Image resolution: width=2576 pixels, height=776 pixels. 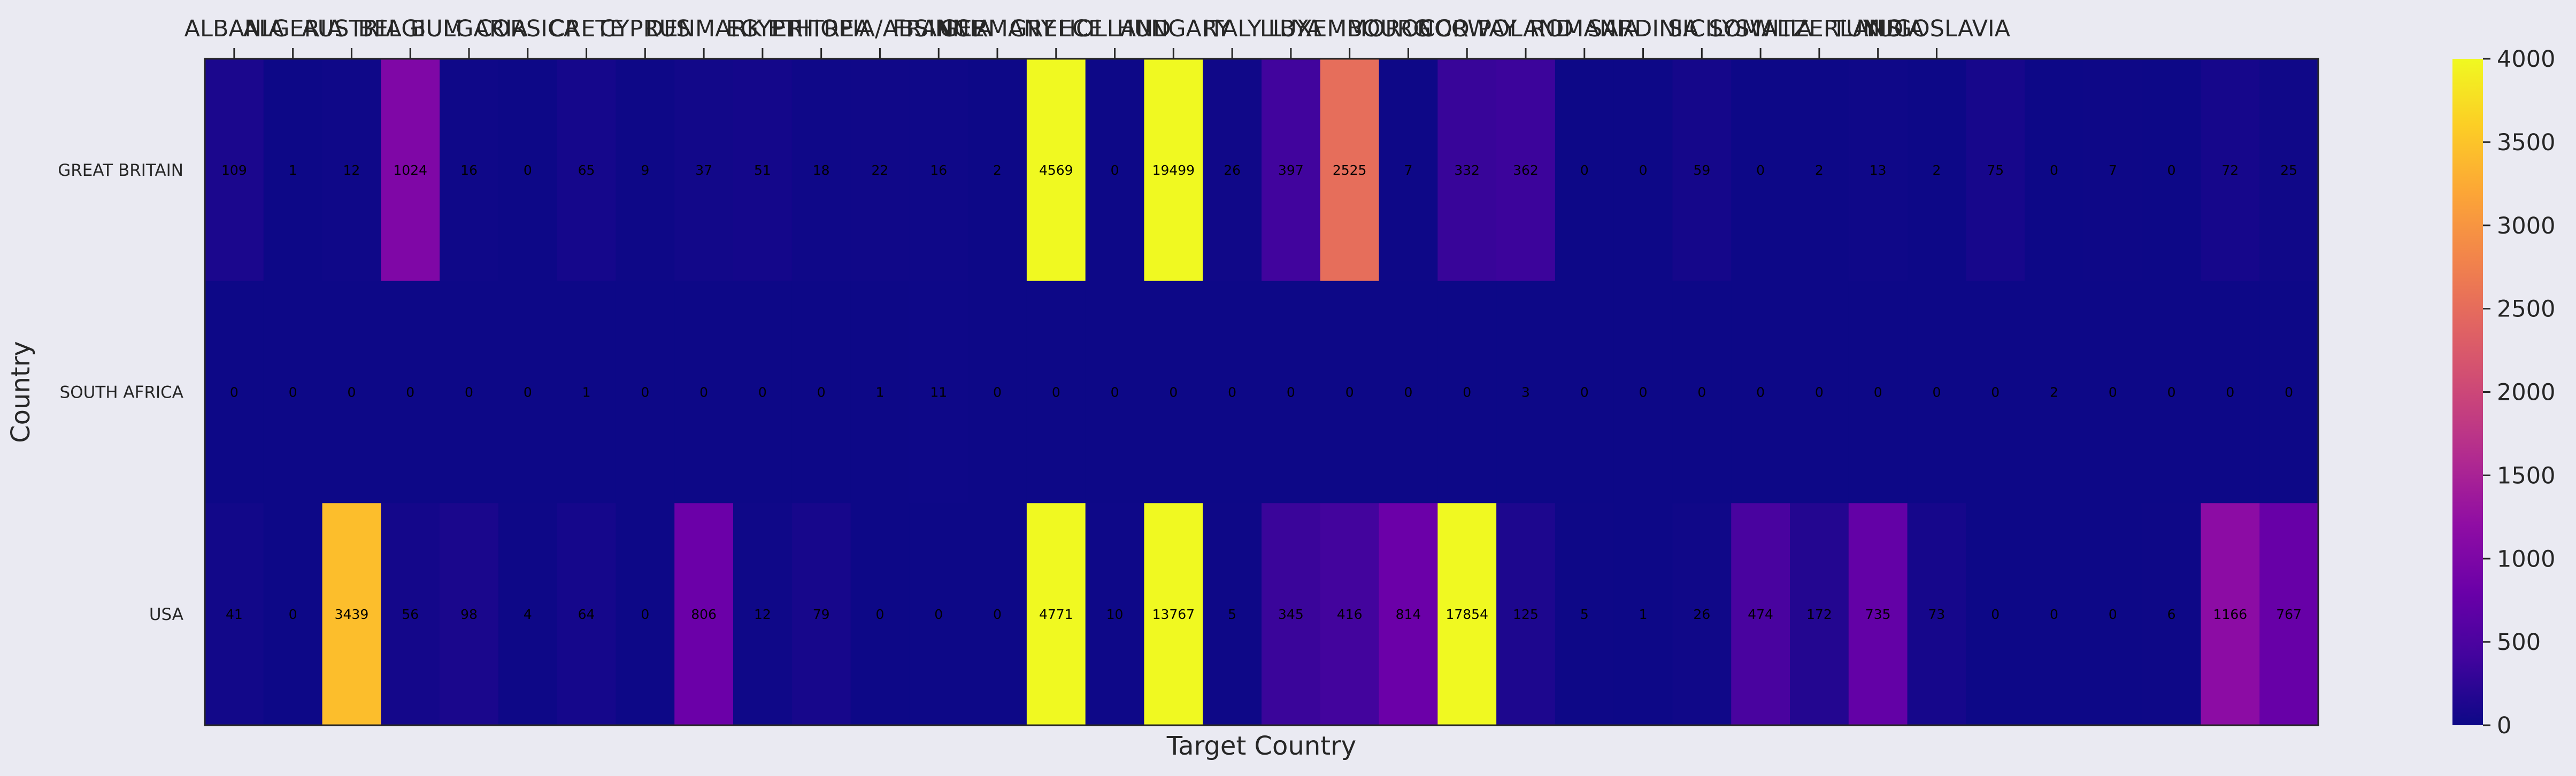 What do you see at coordinates (938, 170) in the screenshot?
I see `cell-value-label: 16` at bounding box center [938, 170].